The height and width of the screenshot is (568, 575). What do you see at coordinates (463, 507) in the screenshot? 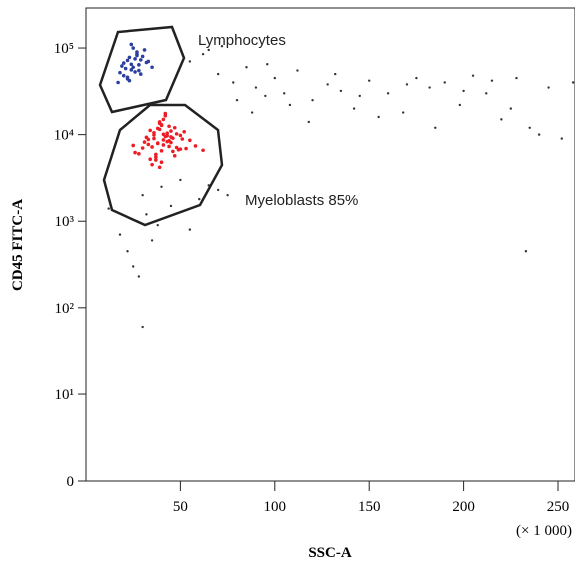
I see `x-tick-label: 200` at bounding box center [463, 507].